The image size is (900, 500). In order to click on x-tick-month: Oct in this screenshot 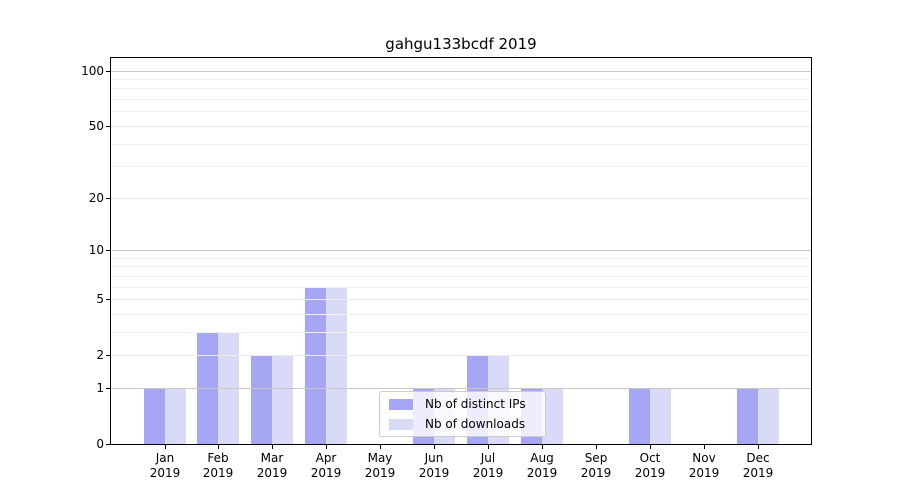, I will do `click(650, 458)`.